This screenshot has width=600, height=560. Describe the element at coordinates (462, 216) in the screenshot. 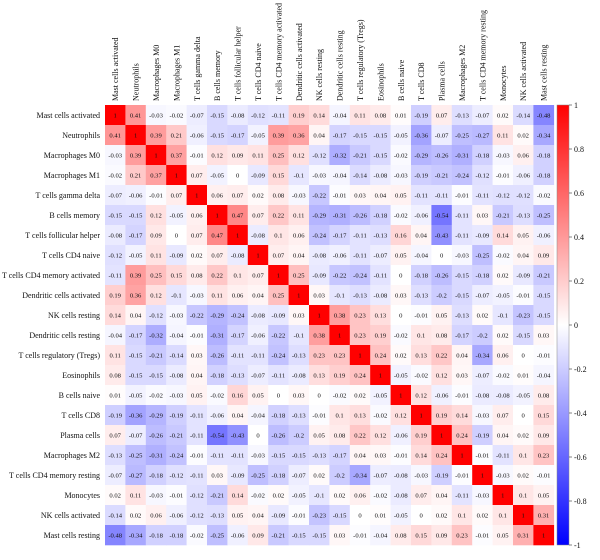

I see `cell-value-label: -0.11` at that location.